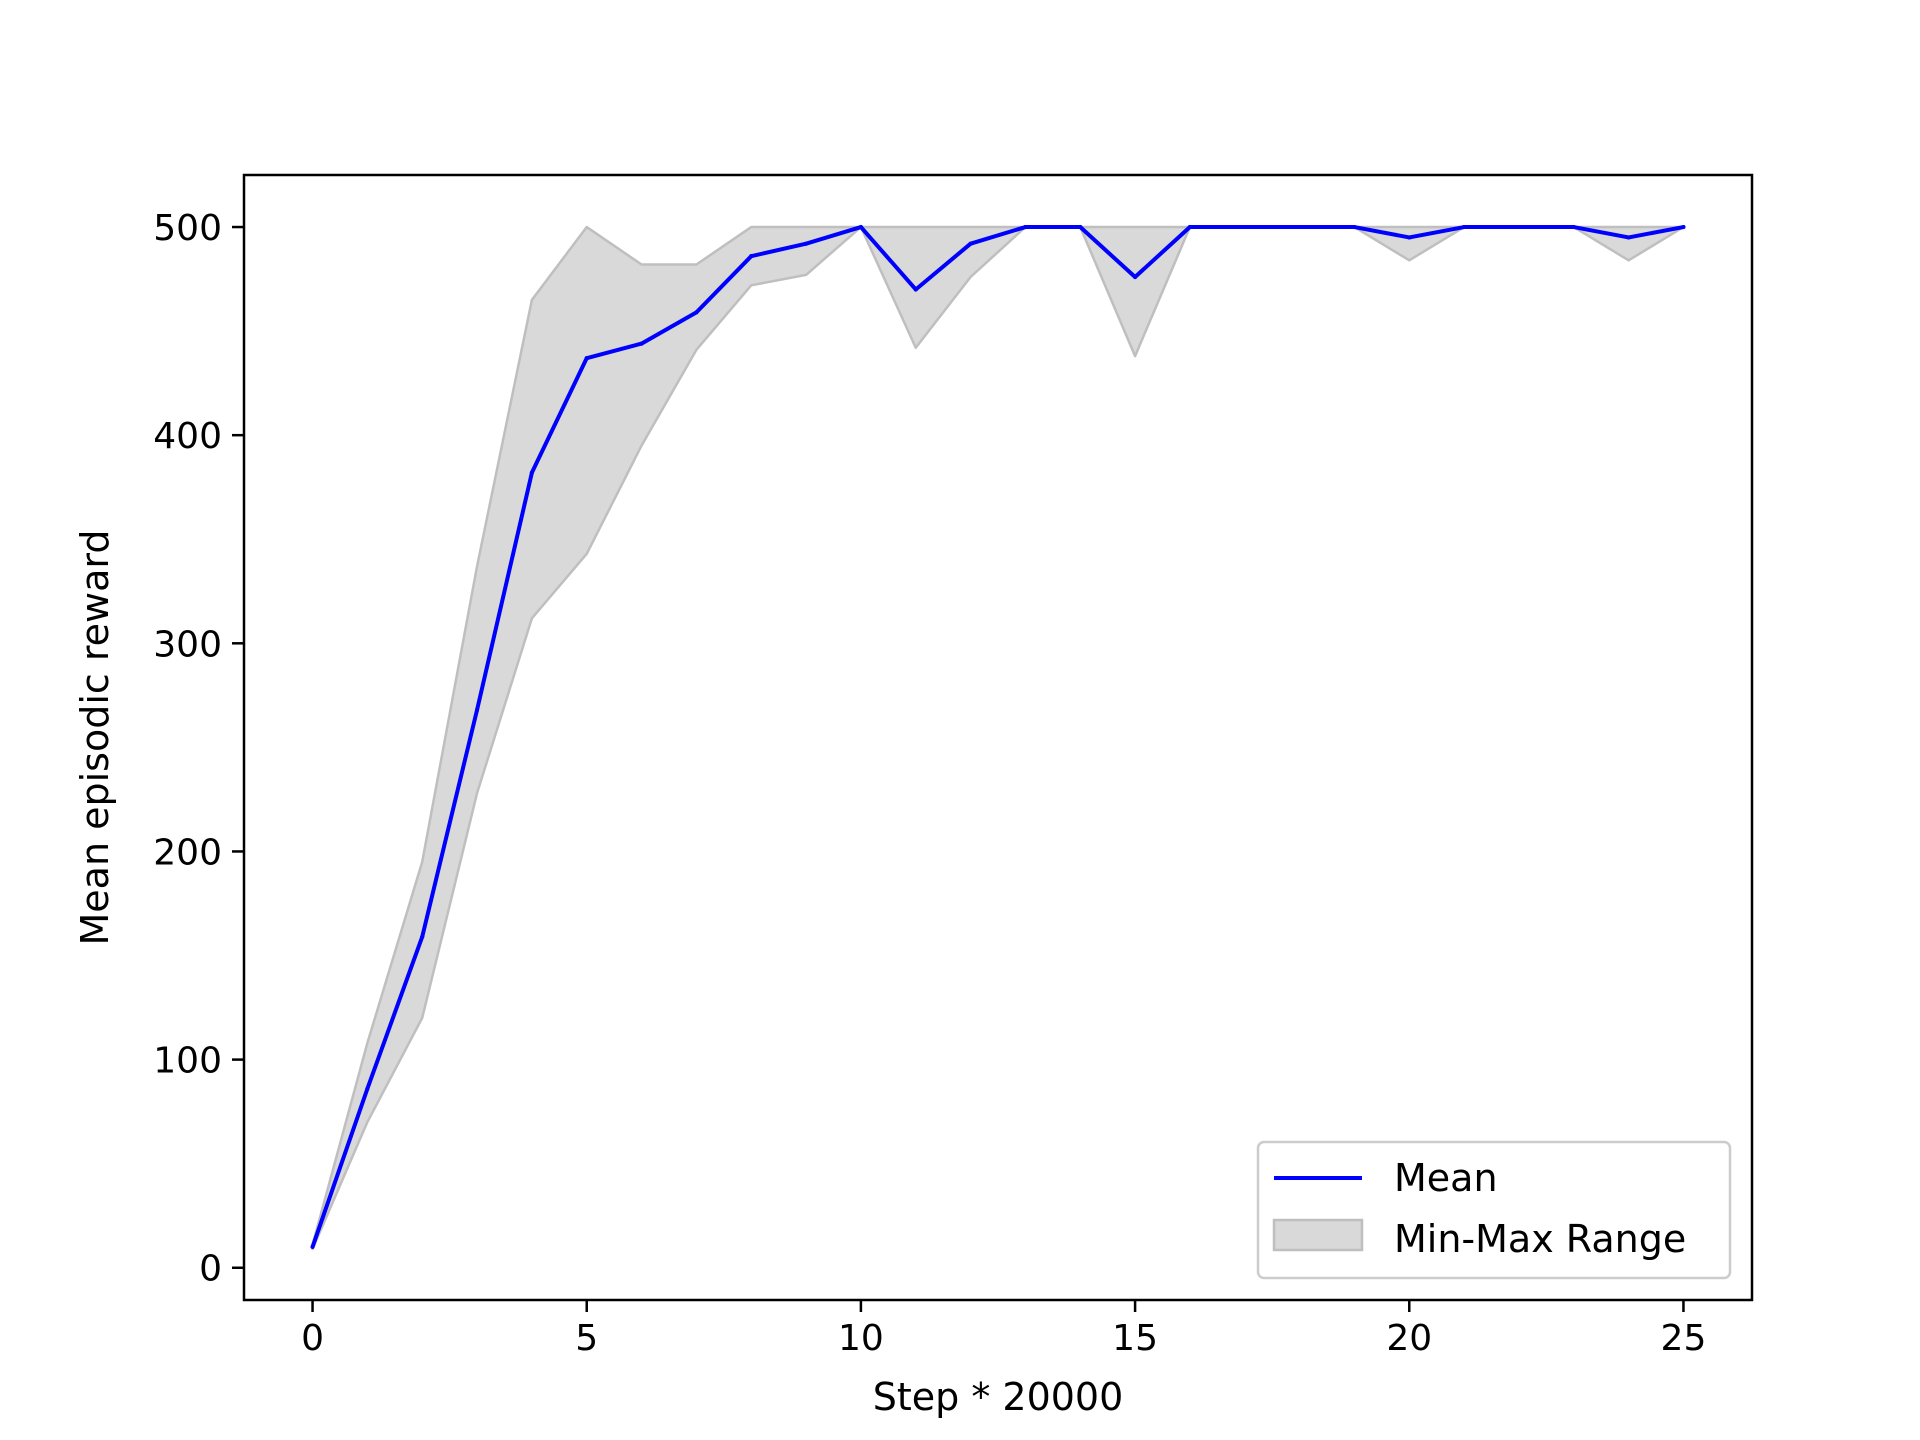  Describe the element at coordinates (95, 738) in the screenshot. I see `y-axis-title: Mean episodic reward` at that location.